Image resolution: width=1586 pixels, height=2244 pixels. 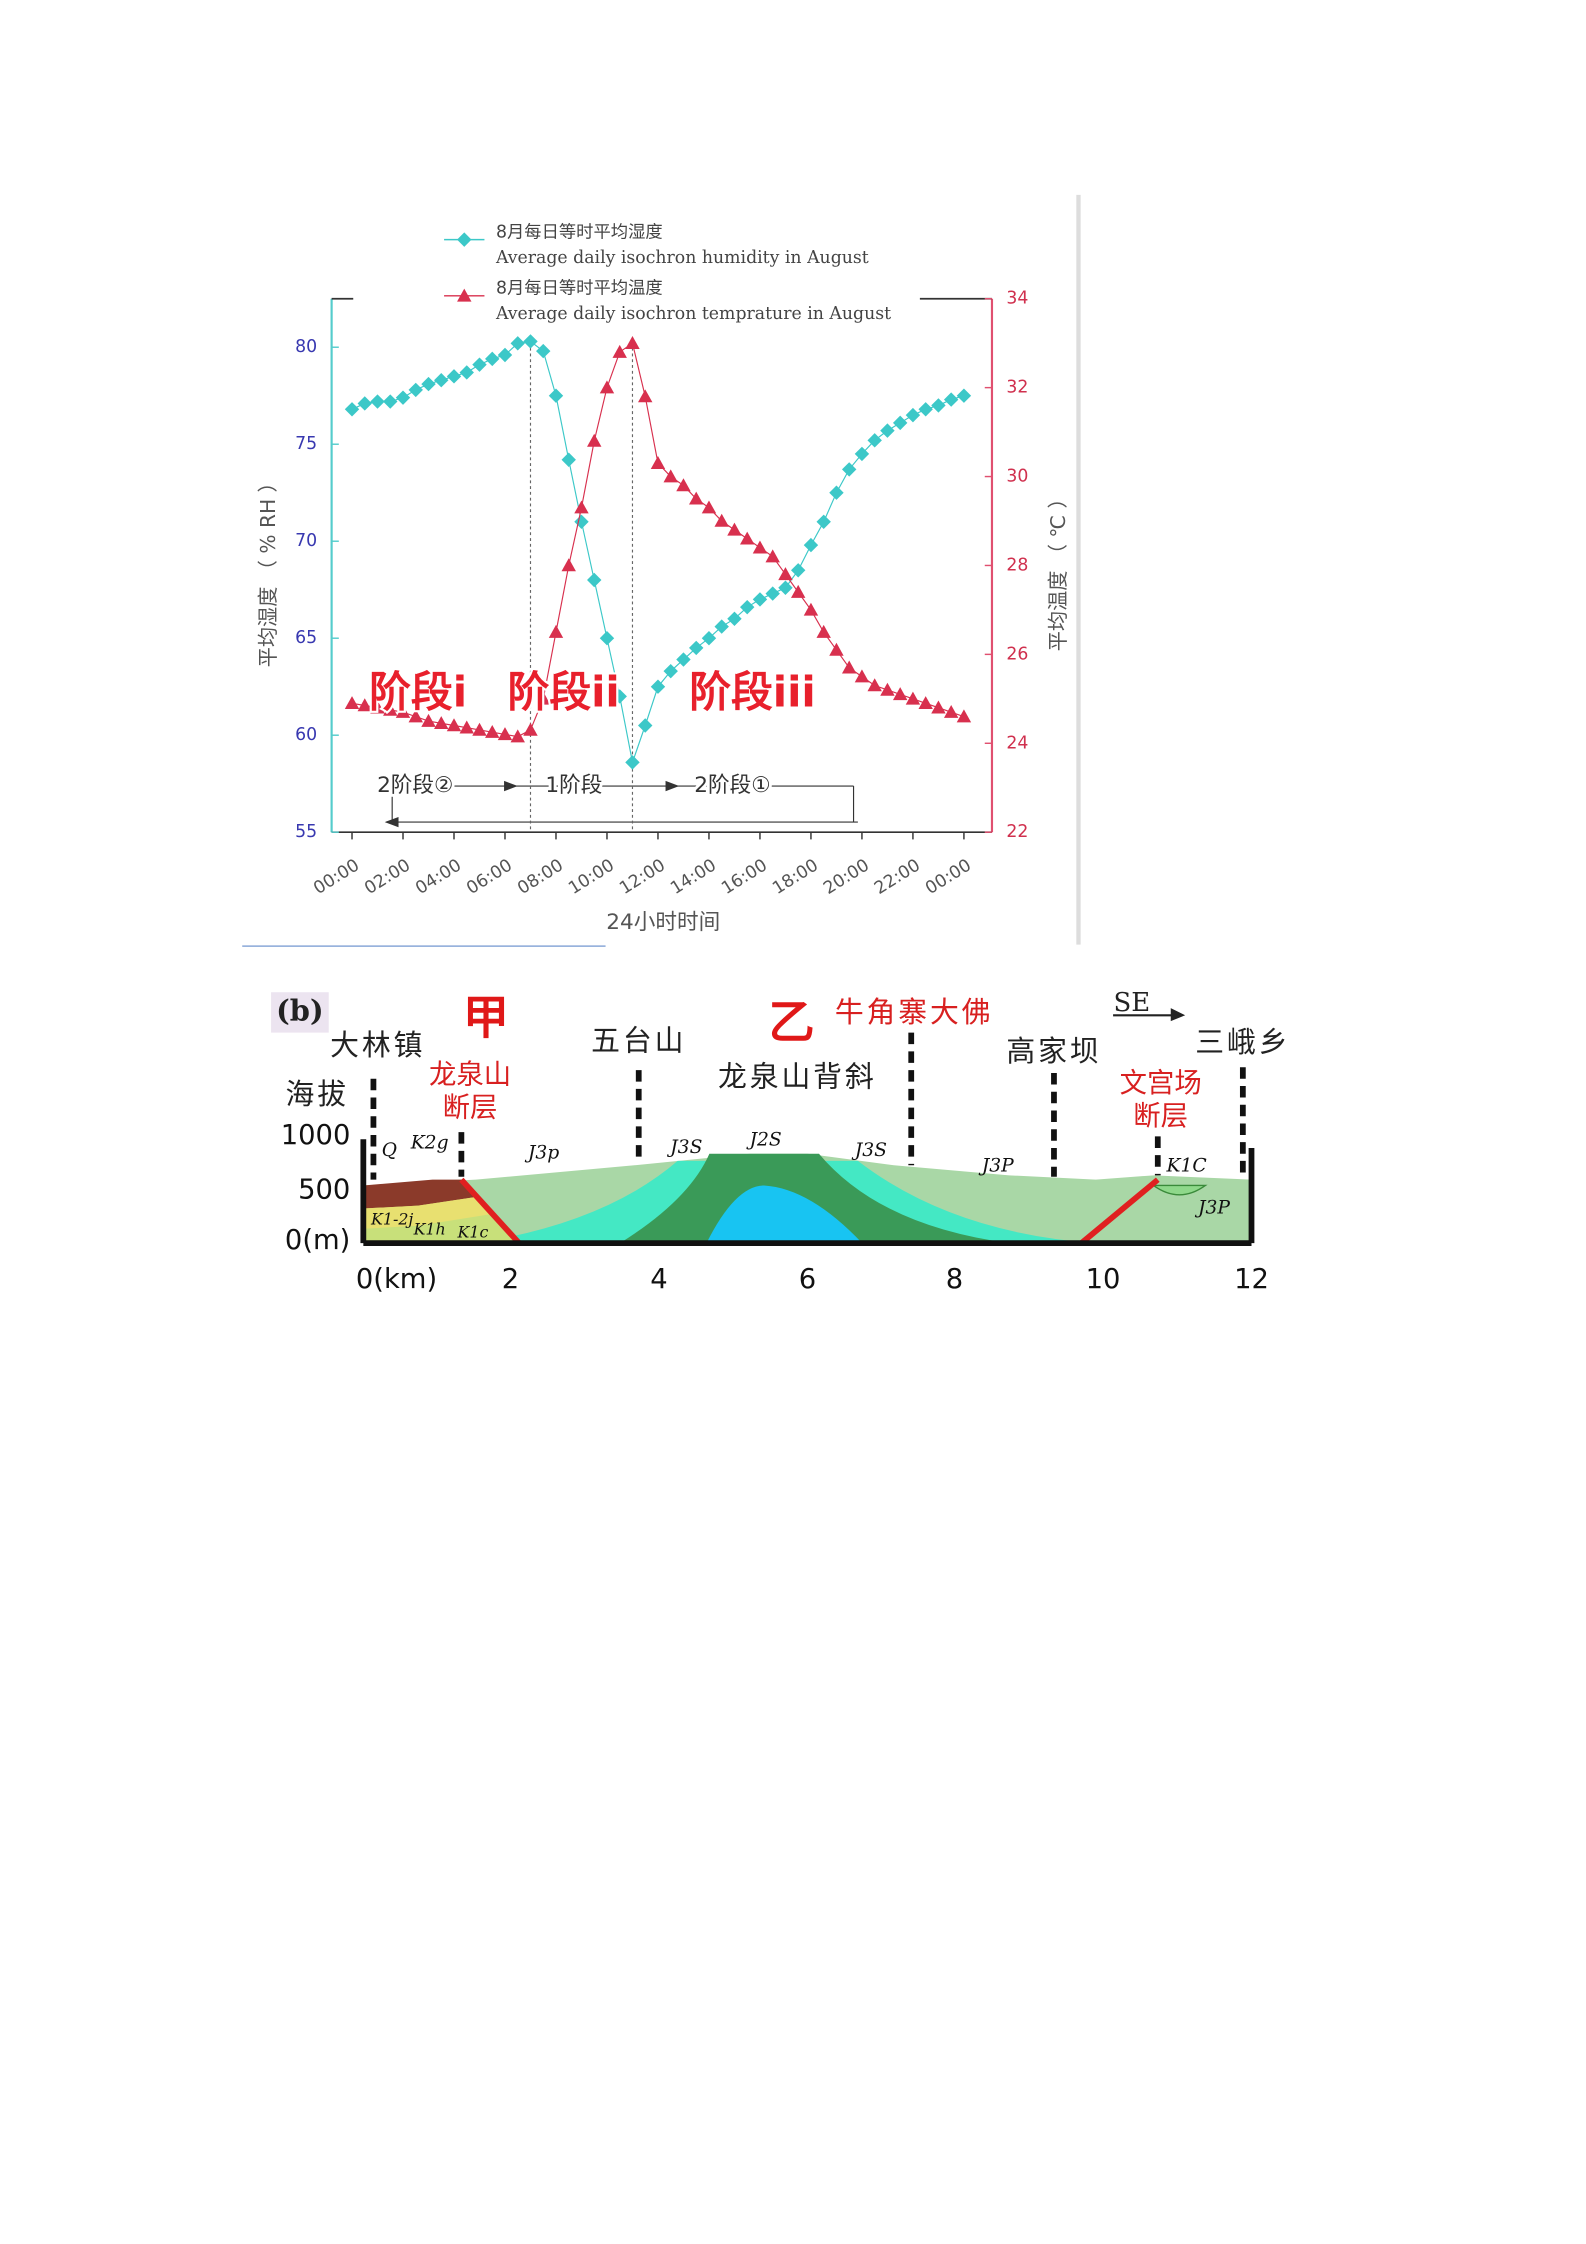 I want to click on stage-annotation: 阶段iii, so click(x=752, y=692).